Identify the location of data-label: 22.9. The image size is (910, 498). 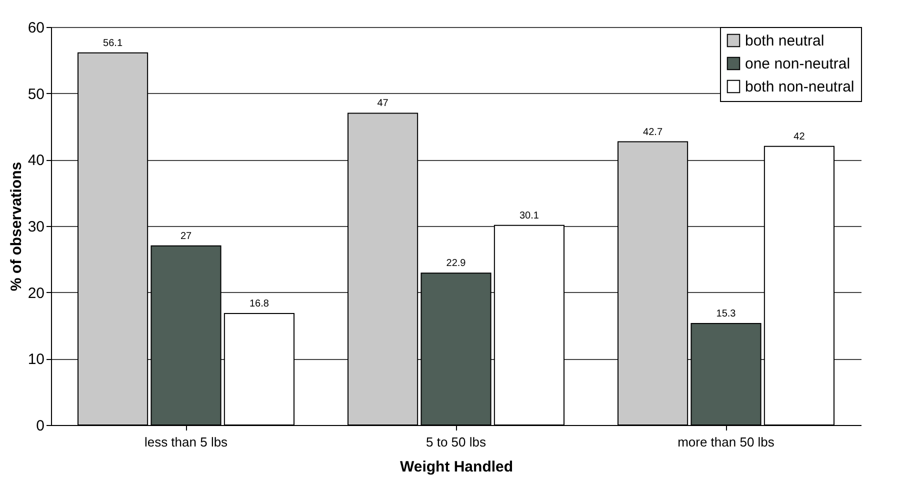
(456, 264).